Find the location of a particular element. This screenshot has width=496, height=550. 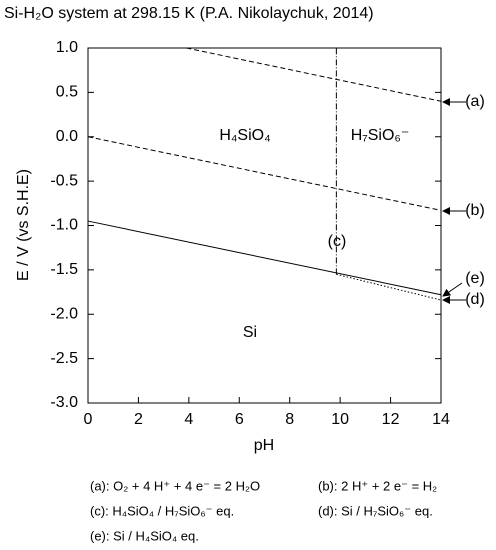

region-label: H₄SiO₄ is located at coordinates (244, 135).